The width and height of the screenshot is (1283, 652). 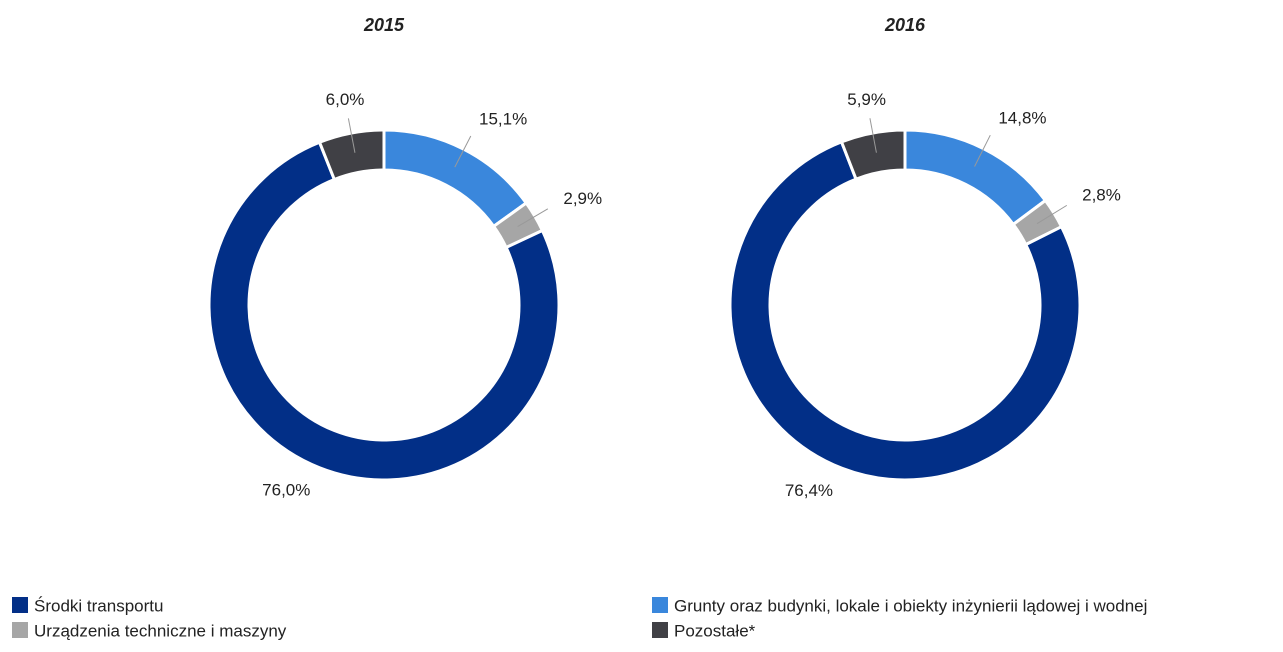 What do you see at coordinates (1022, 118) in the screenshot?
I see `data-label: 14,8%` at bounding box center [1022, 118].